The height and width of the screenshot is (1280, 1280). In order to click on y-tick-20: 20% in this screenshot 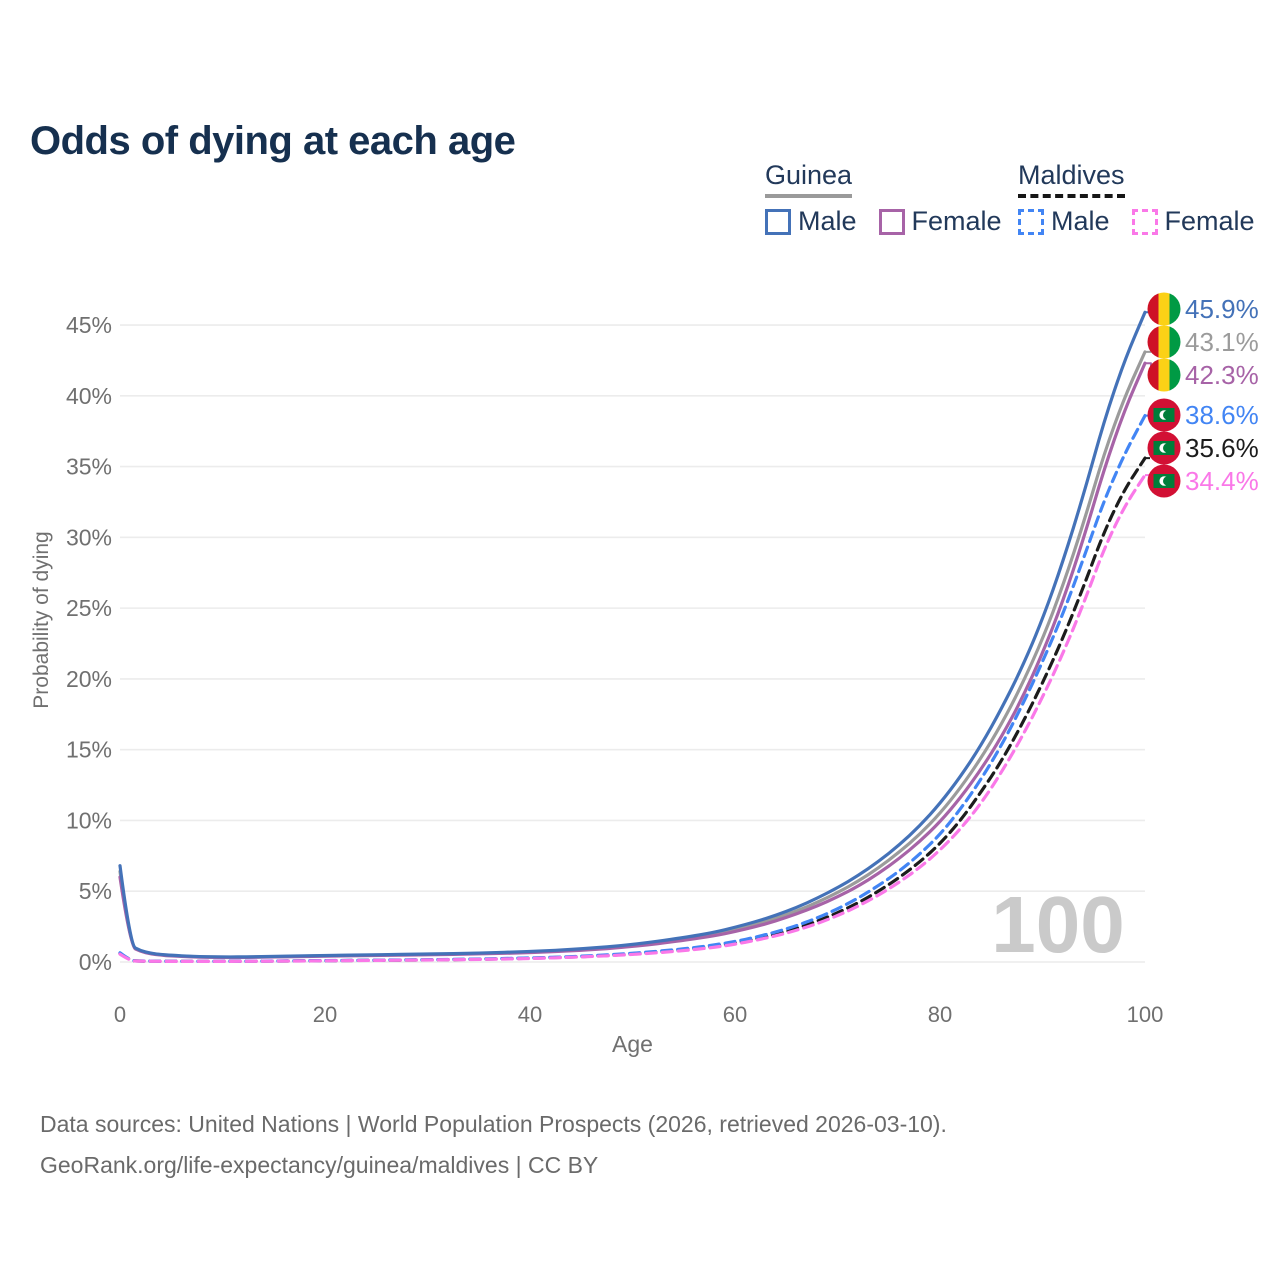, I will do `click(89, 679)`.